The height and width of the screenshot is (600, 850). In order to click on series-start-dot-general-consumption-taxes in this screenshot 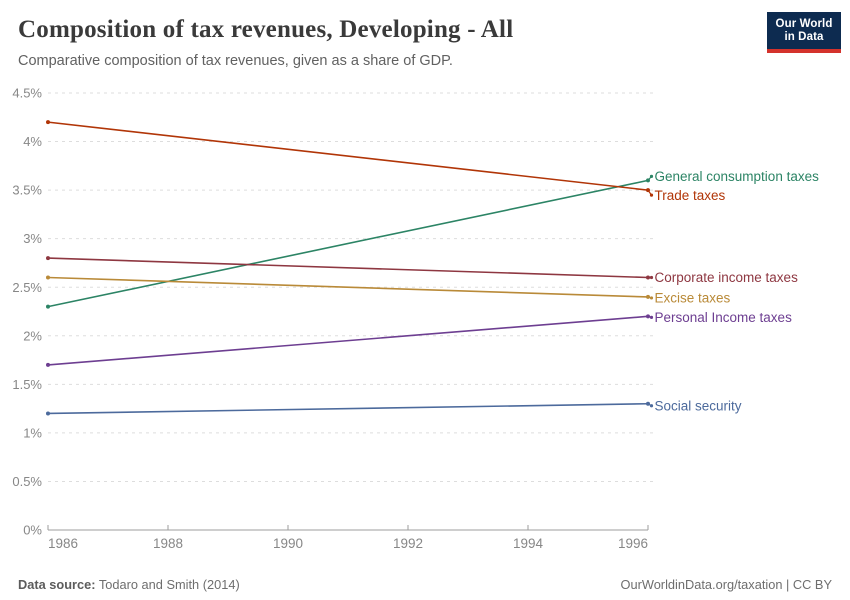, I will do `click(48, 306)`.